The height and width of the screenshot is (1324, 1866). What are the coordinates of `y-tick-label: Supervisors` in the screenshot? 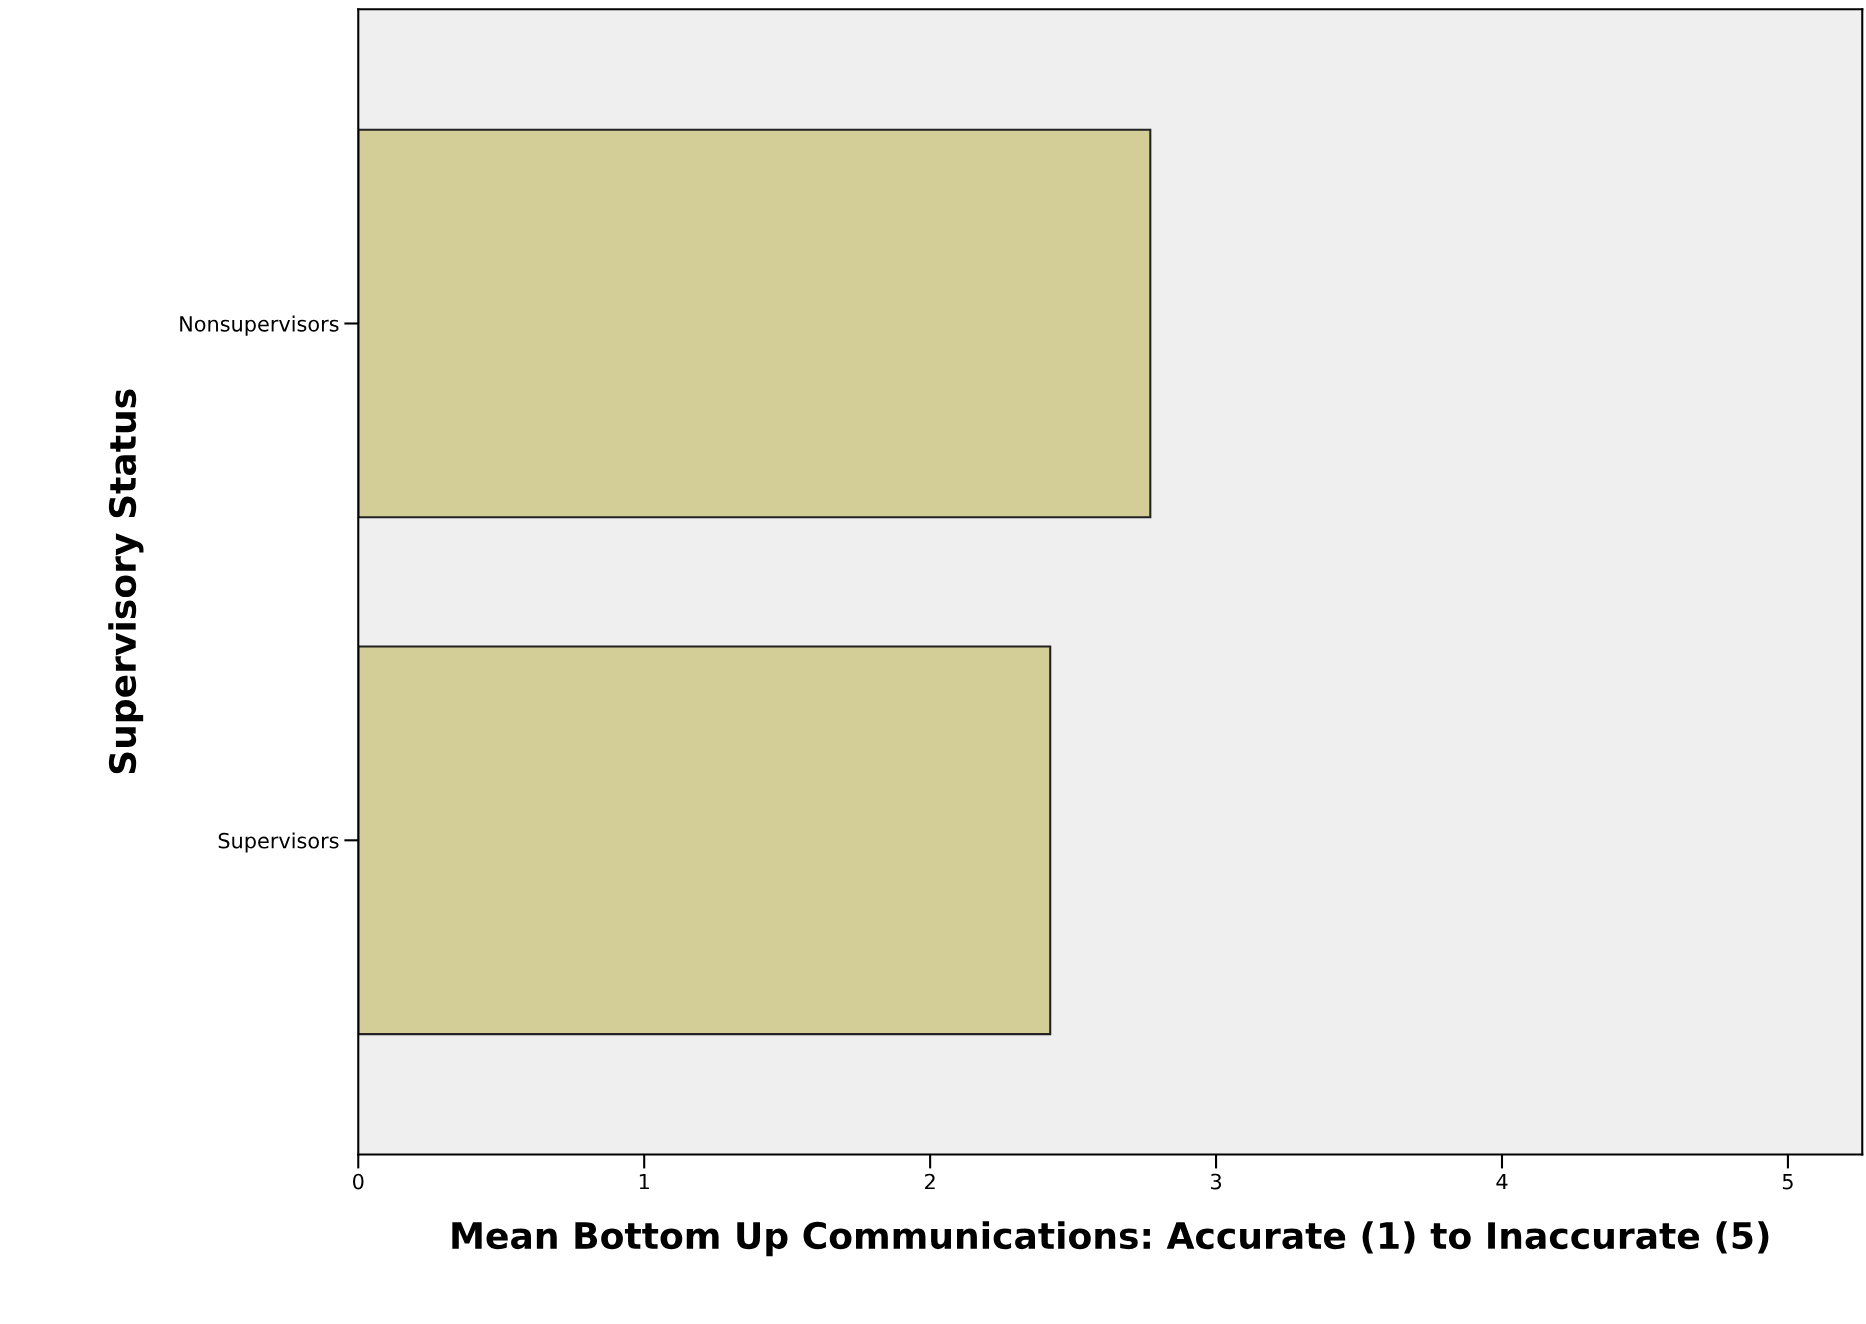 It's located at (278, 842).